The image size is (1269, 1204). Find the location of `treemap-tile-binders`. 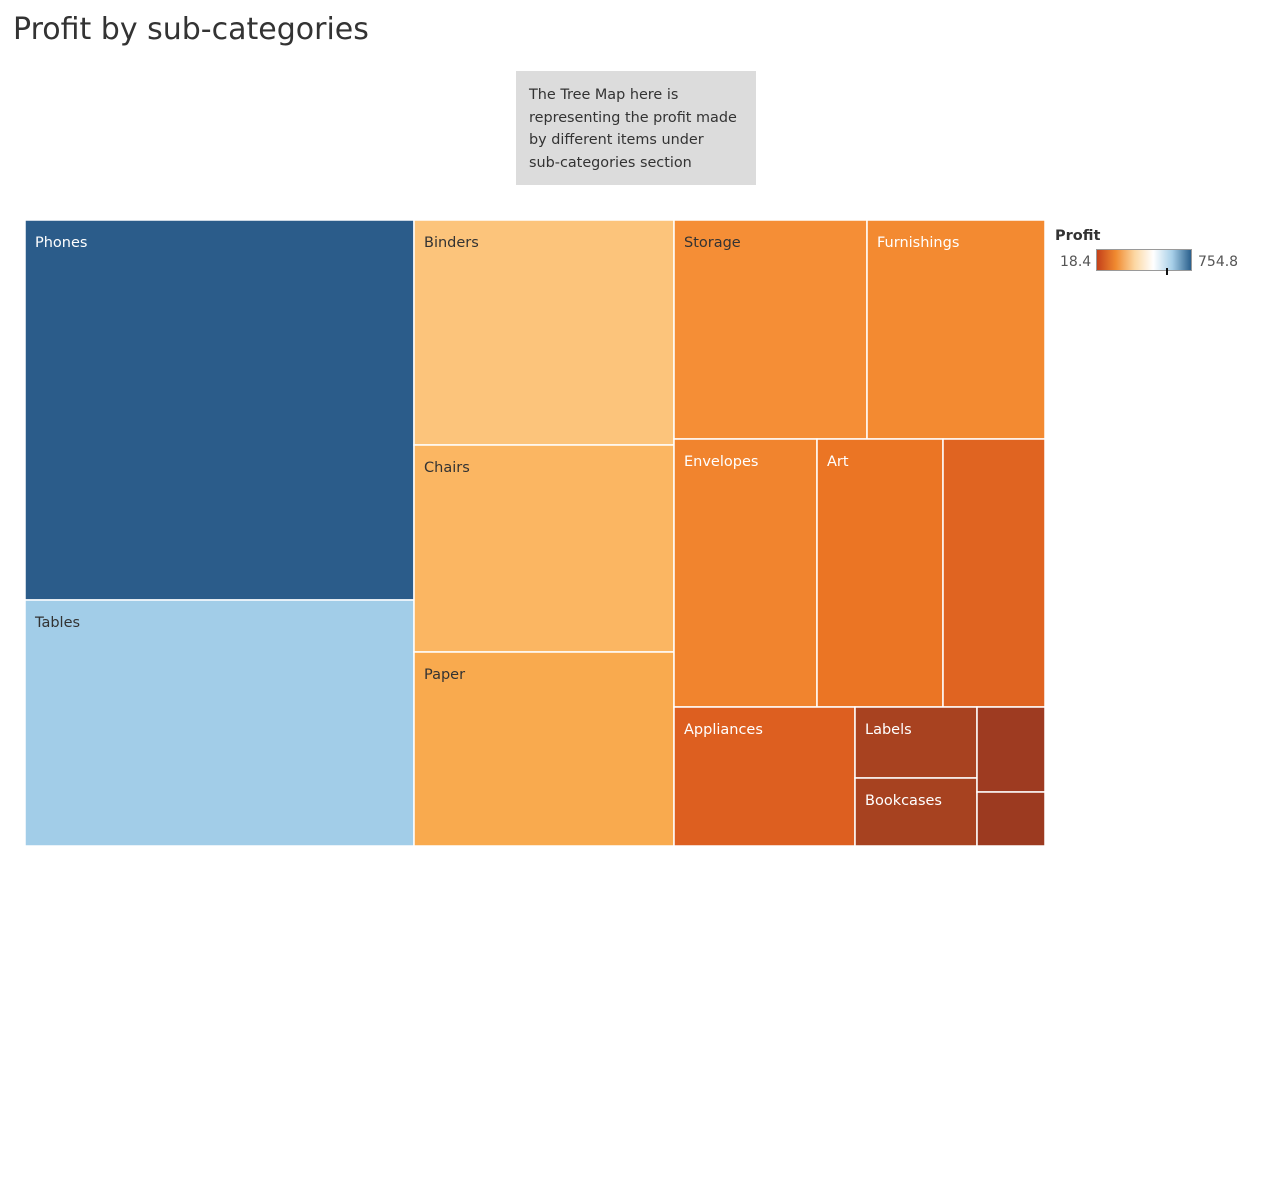

treemap-tile-binders is located at coordinates (544, 332).